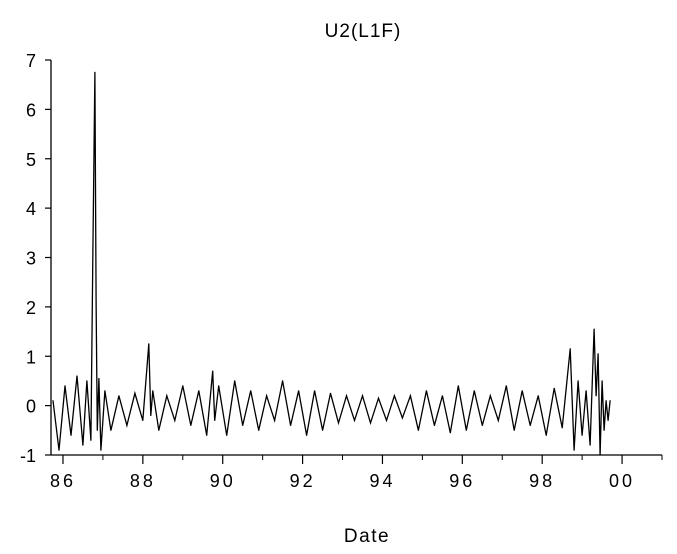  Describe the element at coordinates (367, 536) in the screenshot. I see `x-axis-label: Date` at that location.